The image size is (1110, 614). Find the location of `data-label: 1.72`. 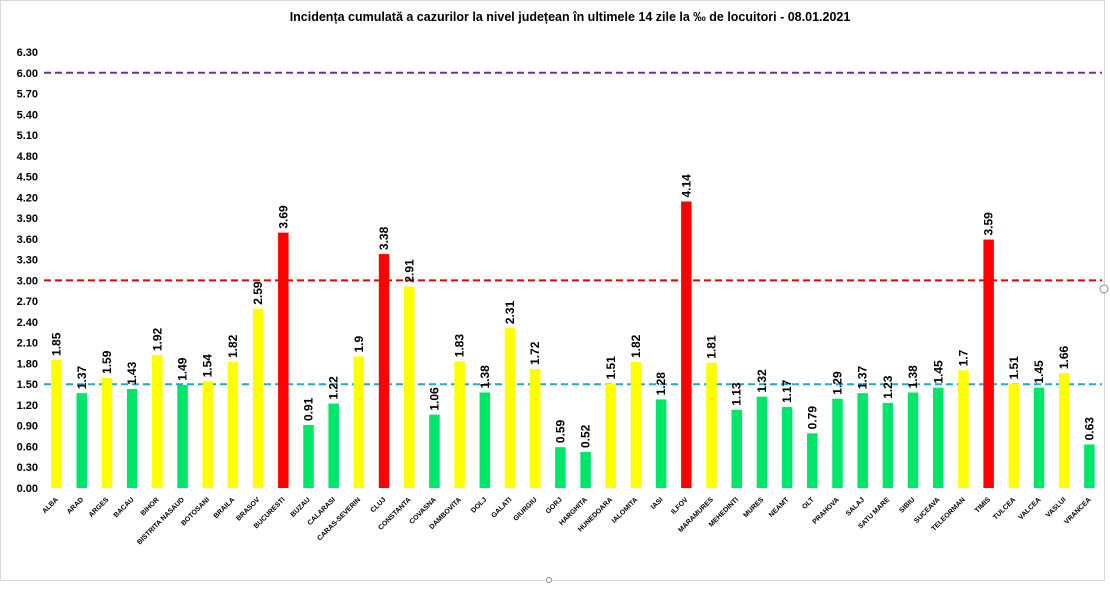

data-label: 1.72 is located at coordinates (535, 353).